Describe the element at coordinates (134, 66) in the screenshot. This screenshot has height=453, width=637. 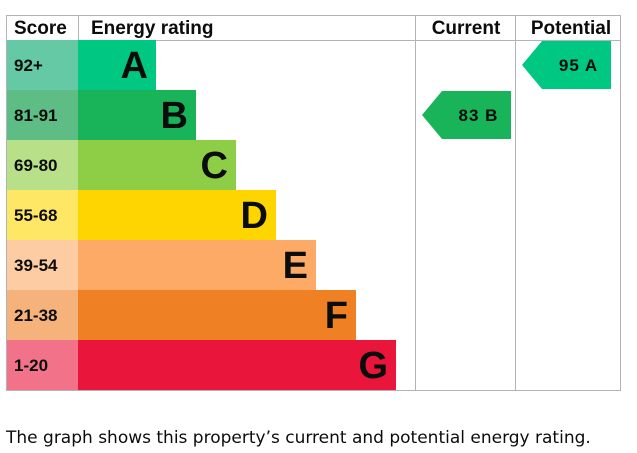
I see `band-letter-a: A` at that location.